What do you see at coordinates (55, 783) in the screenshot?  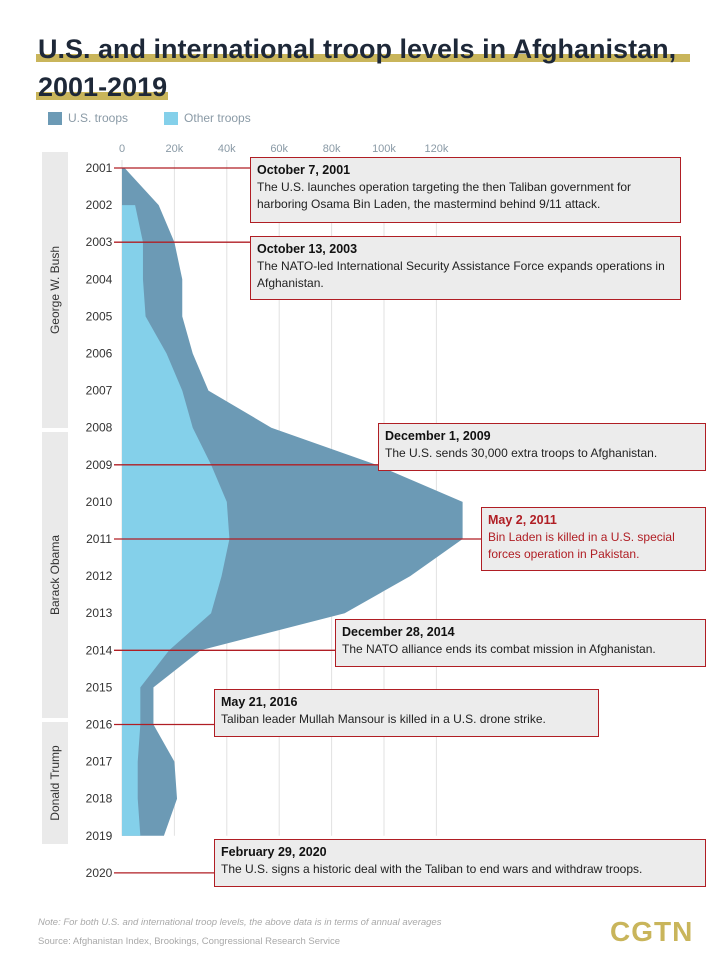 I see `president-band-trump: Donald Trump` at bounding box center [55, 783].